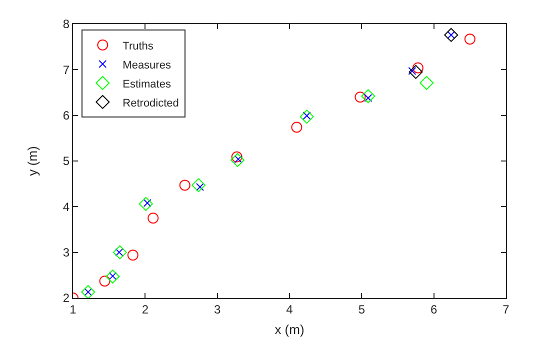 Image resolution: width=560 pixels, height=337 pixels. What do you see at coordinates (66, 298) in the screenshot?
I see `y-tick-label: 2` at bounding box center [66, 298].